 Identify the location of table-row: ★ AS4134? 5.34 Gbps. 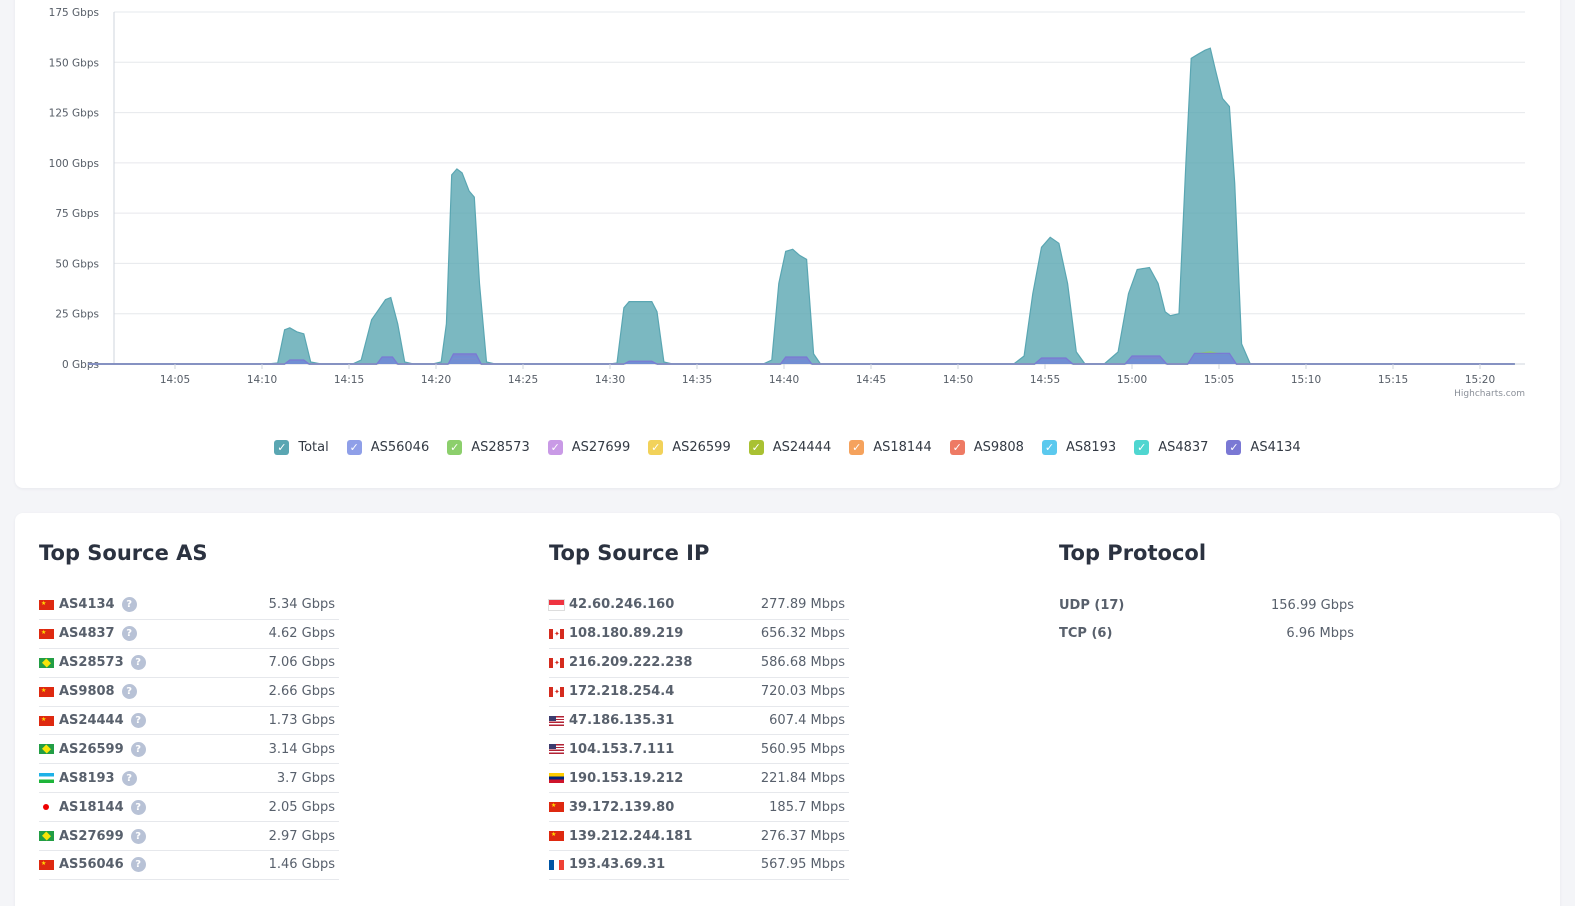
(189, 605).